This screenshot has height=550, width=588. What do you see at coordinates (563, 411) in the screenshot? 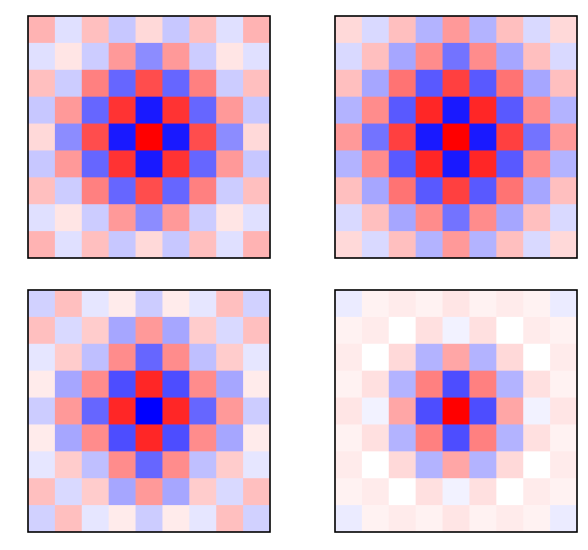
I see `heatmap-cell-r4-c8` at bounding box center [563, 411].